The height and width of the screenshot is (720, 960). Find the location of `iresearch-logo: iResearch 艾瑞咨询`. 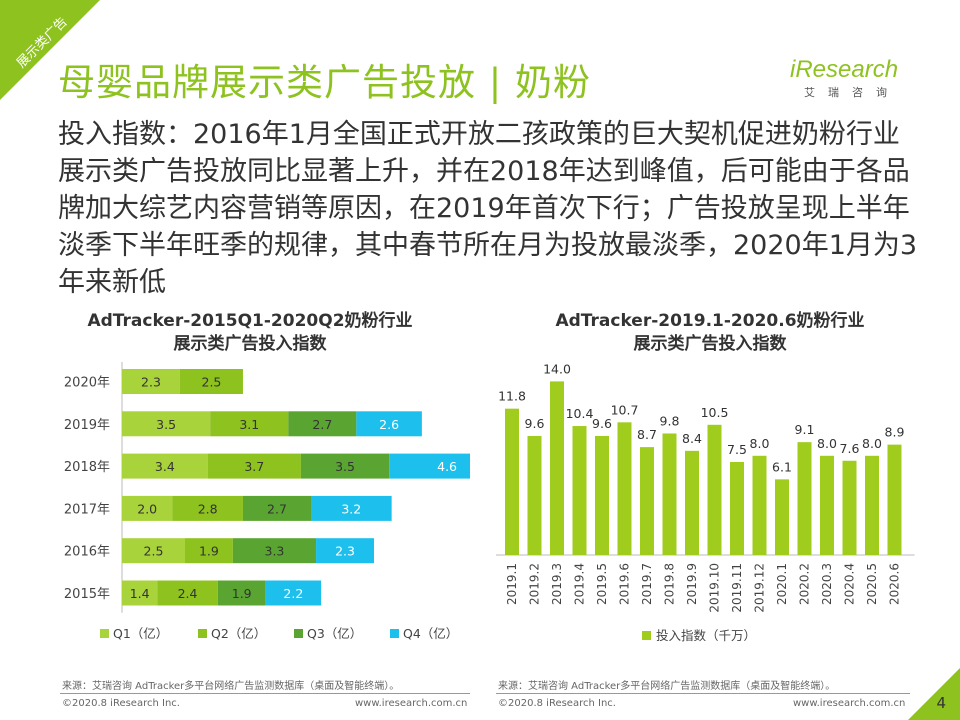

iresearch-logo: iResearch 艾瑞咨询 is located at coordinates (845, 78).